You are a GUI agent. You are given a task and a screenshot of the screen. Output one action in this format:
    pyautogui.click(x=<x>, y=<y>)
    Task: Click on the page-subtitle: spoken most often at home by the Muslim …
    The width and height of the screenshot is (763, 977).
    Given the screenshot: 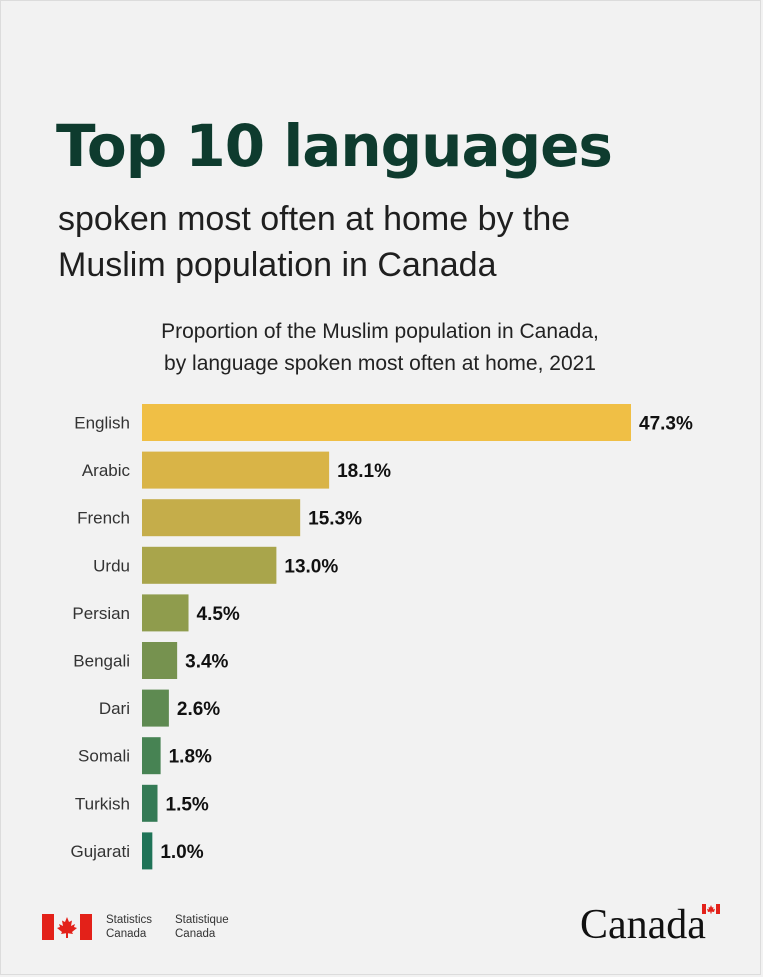 What is the action you would take?
    pyautogui.click(x=388, y=242)
    